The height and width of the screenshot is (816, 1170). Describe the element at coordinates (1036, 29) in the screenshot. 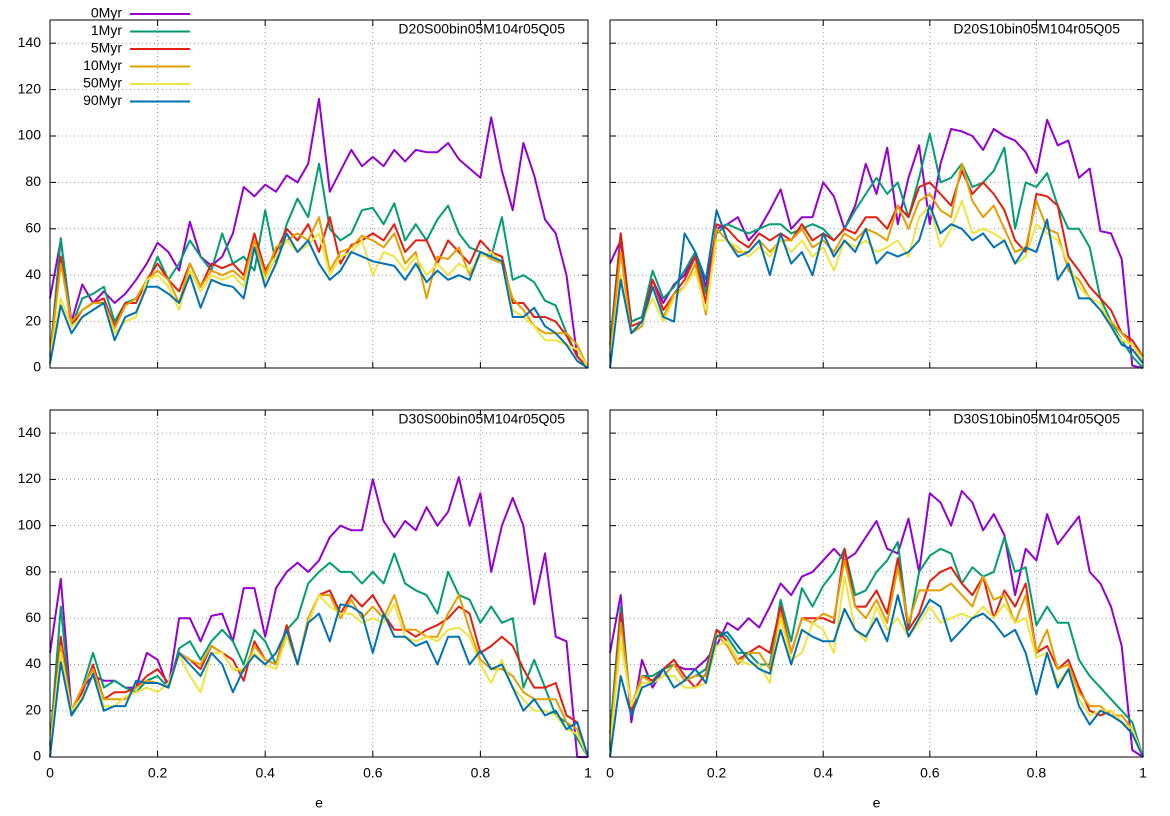

I see `panel-title: D20S10bin05M104r05Q05` at that location.